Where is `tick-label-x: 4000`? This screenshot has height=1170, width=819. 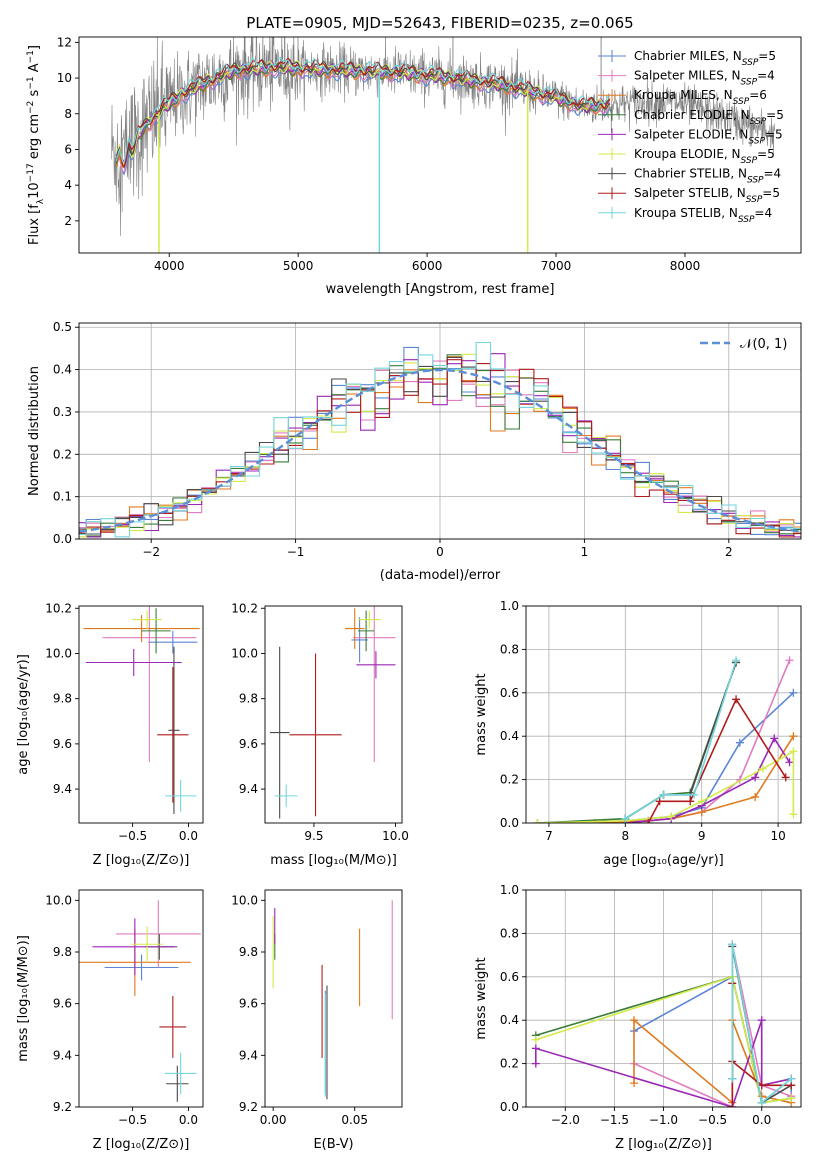 tick-label-x: 4000 is located at coordinates (169, 266).